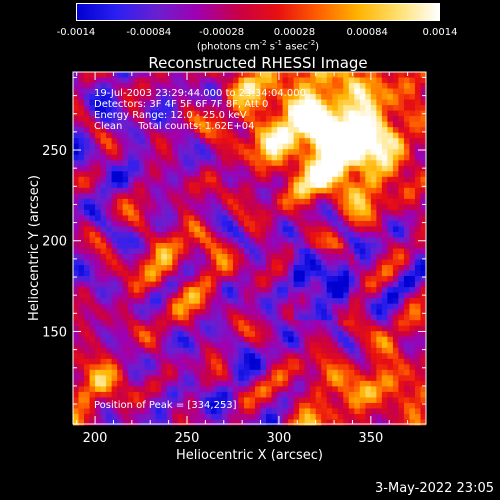 The width and height of the screenshot is (500, 500). Describe the element at coordinates (54, 151) in the screenshot. I see `y-tick-label: 250` at that location.